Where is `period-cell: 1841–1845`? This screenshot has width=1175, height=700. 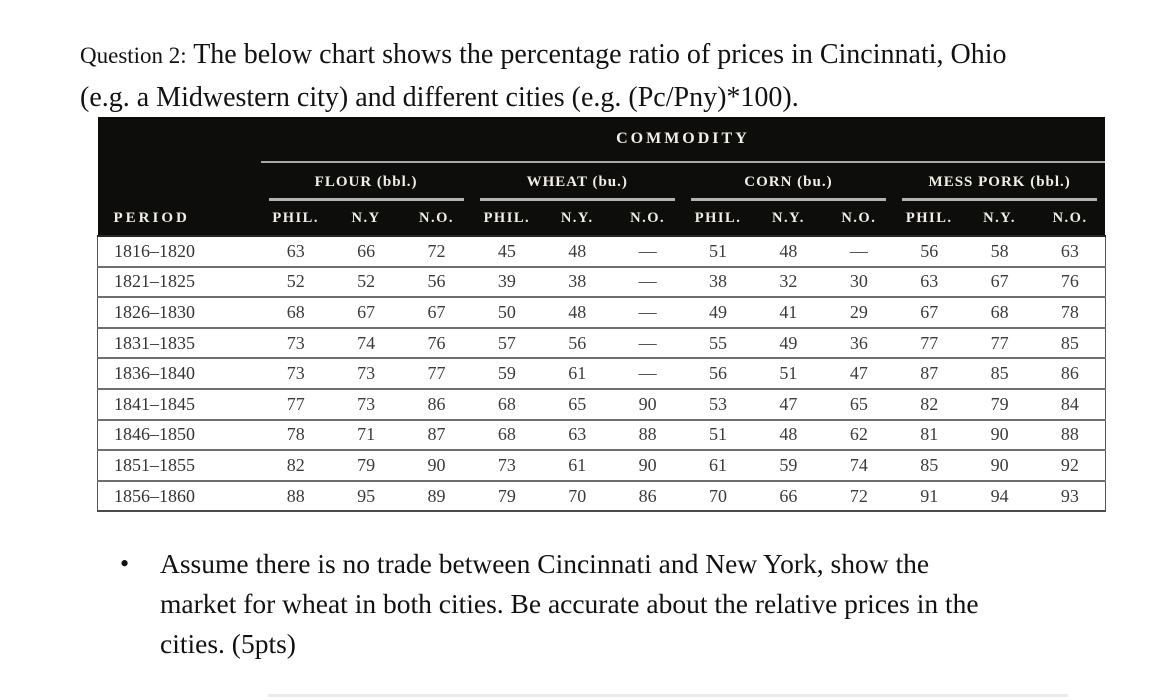 period-cell: 1841–1845 is located at coordinates (179, 403).